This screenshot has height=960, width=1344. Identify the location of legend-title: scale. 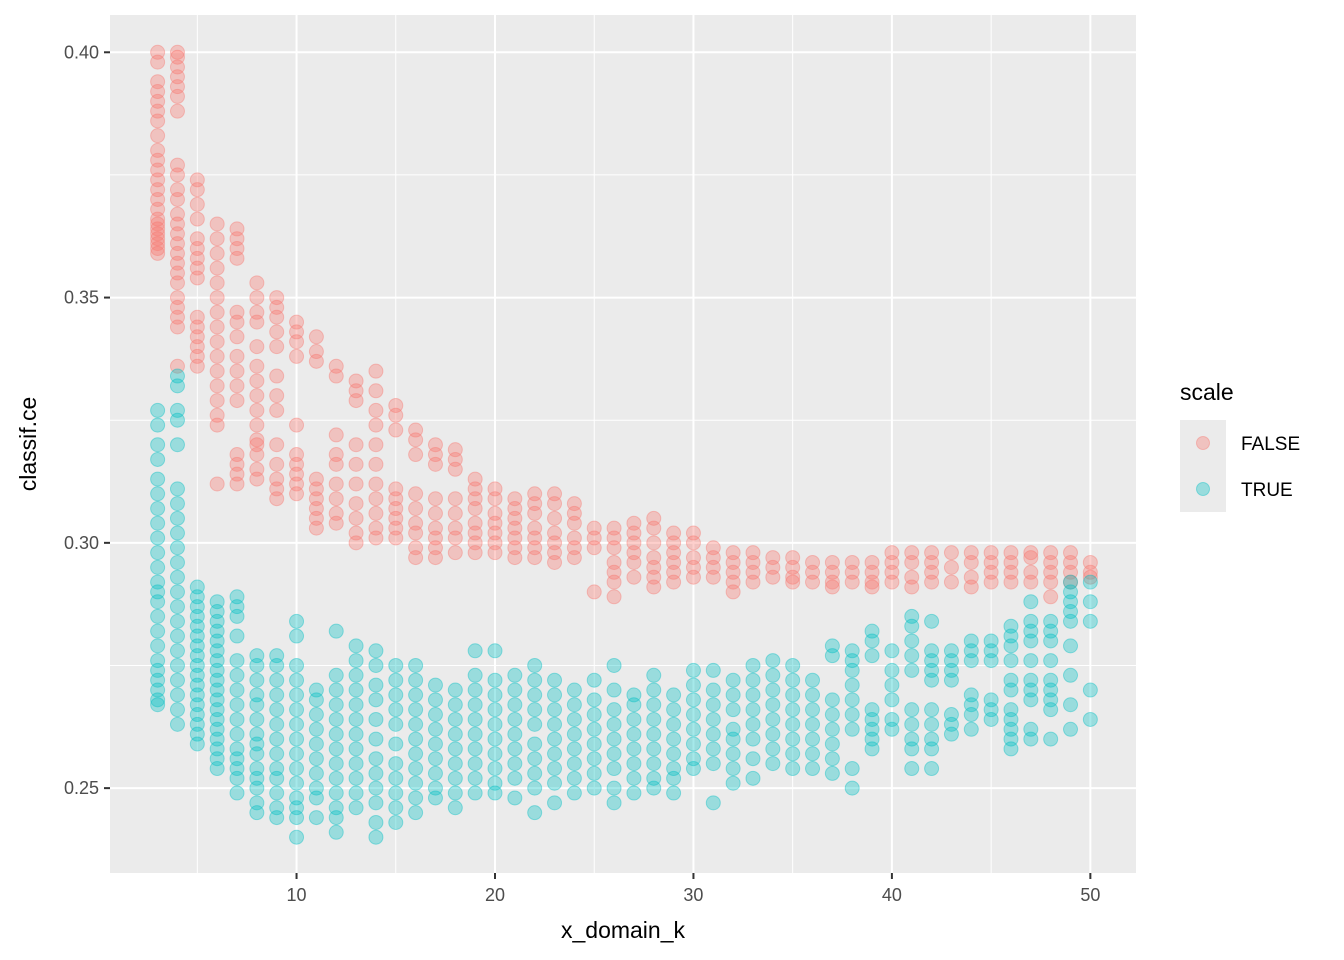
(1207, 392).